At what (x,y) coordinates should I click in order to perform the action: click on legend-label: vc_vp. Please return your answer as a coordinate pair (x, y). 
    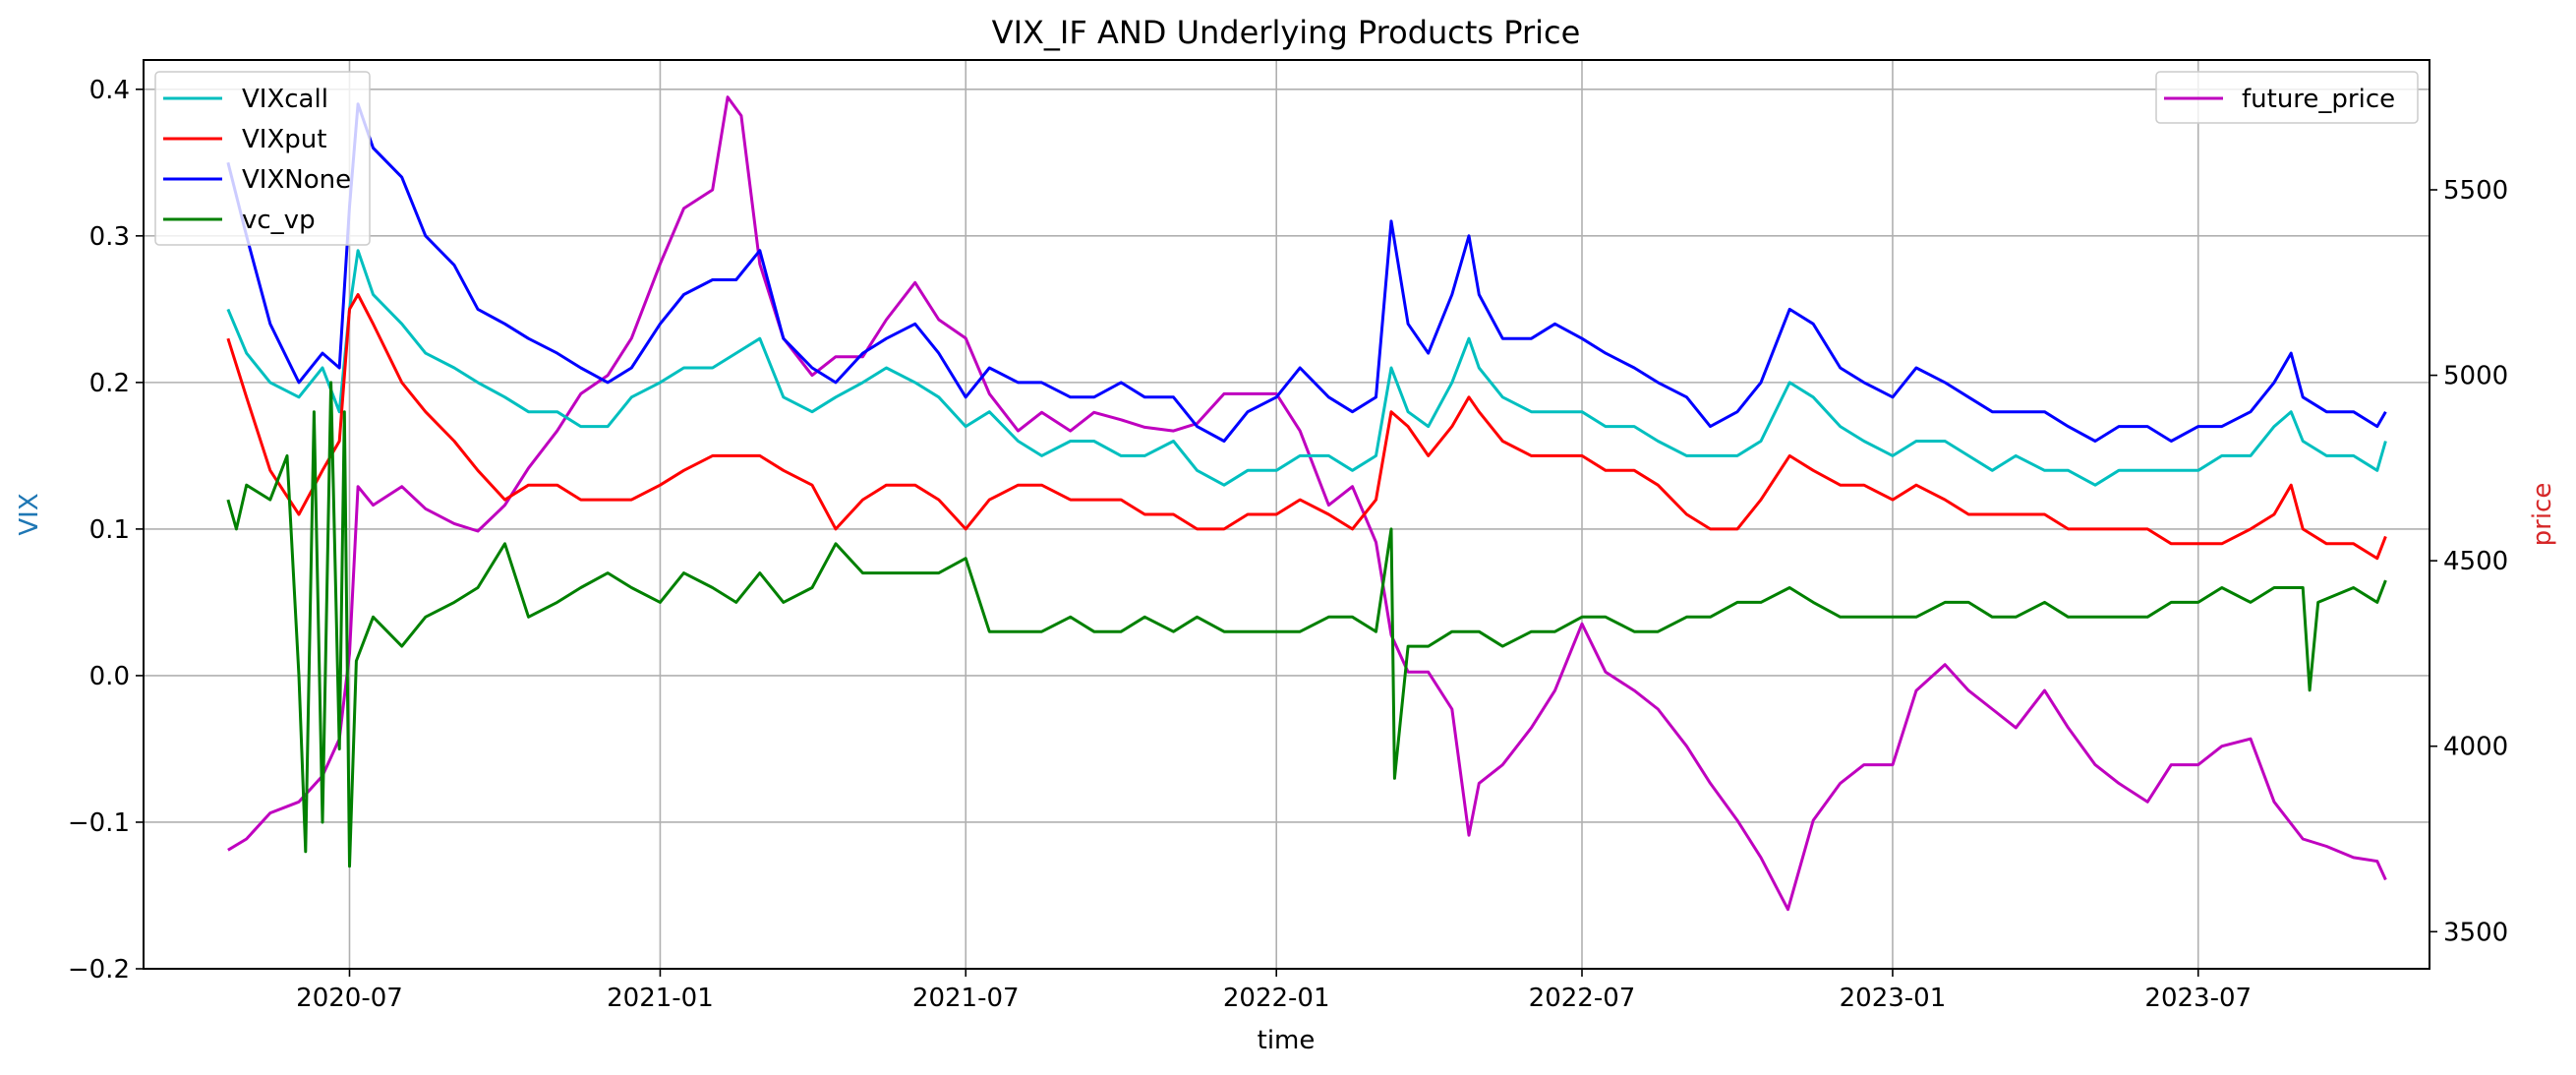
    Looking at the image, I should click on (279, 220).